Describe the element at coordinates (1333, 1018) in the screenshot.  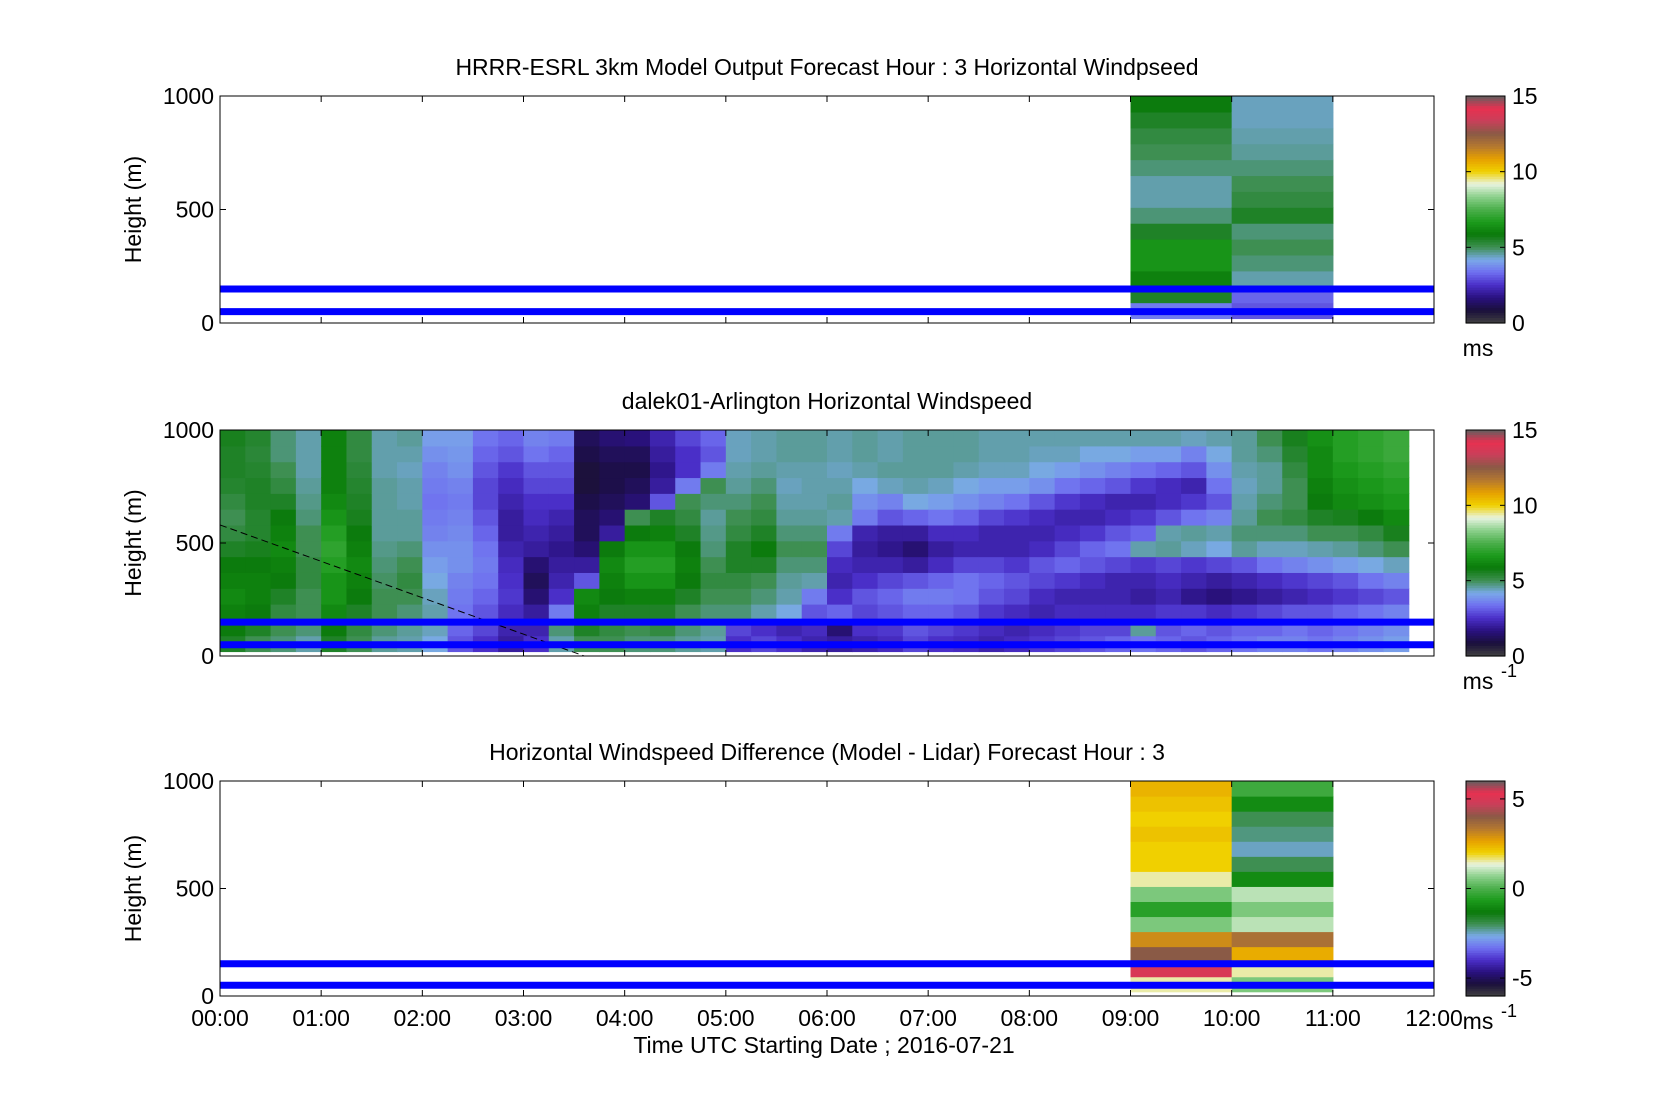
I see `x-tick-label: 11:00` at that location.